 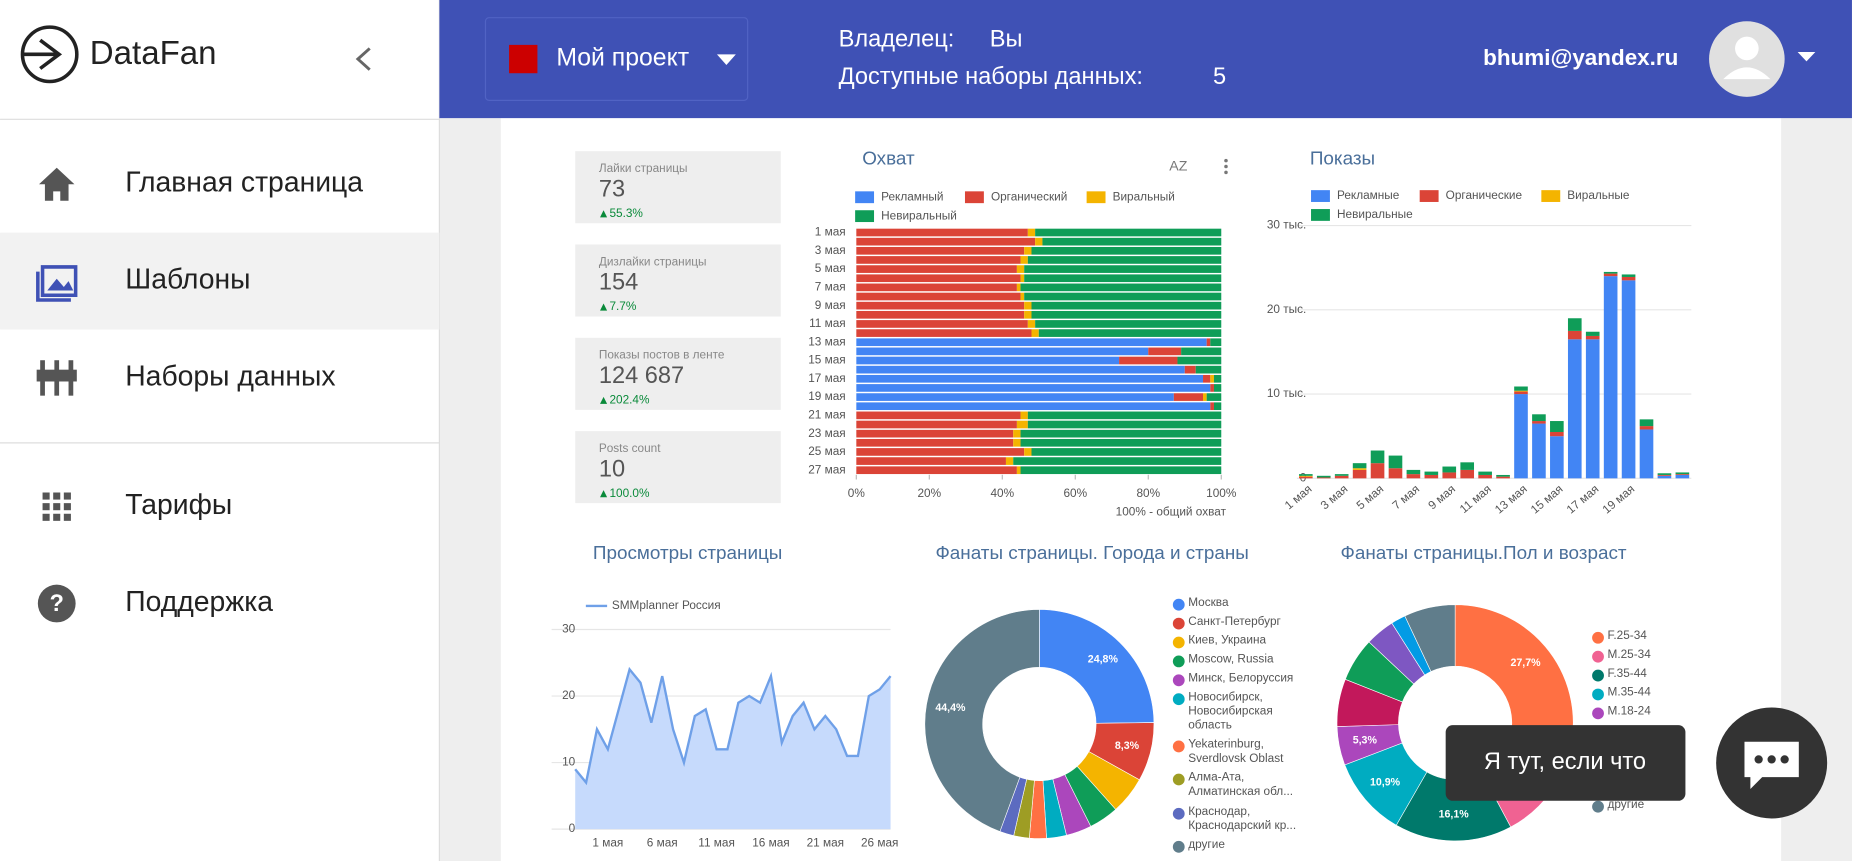 I want to click on legend-label: Невиральный, so click(x=919, y=215).